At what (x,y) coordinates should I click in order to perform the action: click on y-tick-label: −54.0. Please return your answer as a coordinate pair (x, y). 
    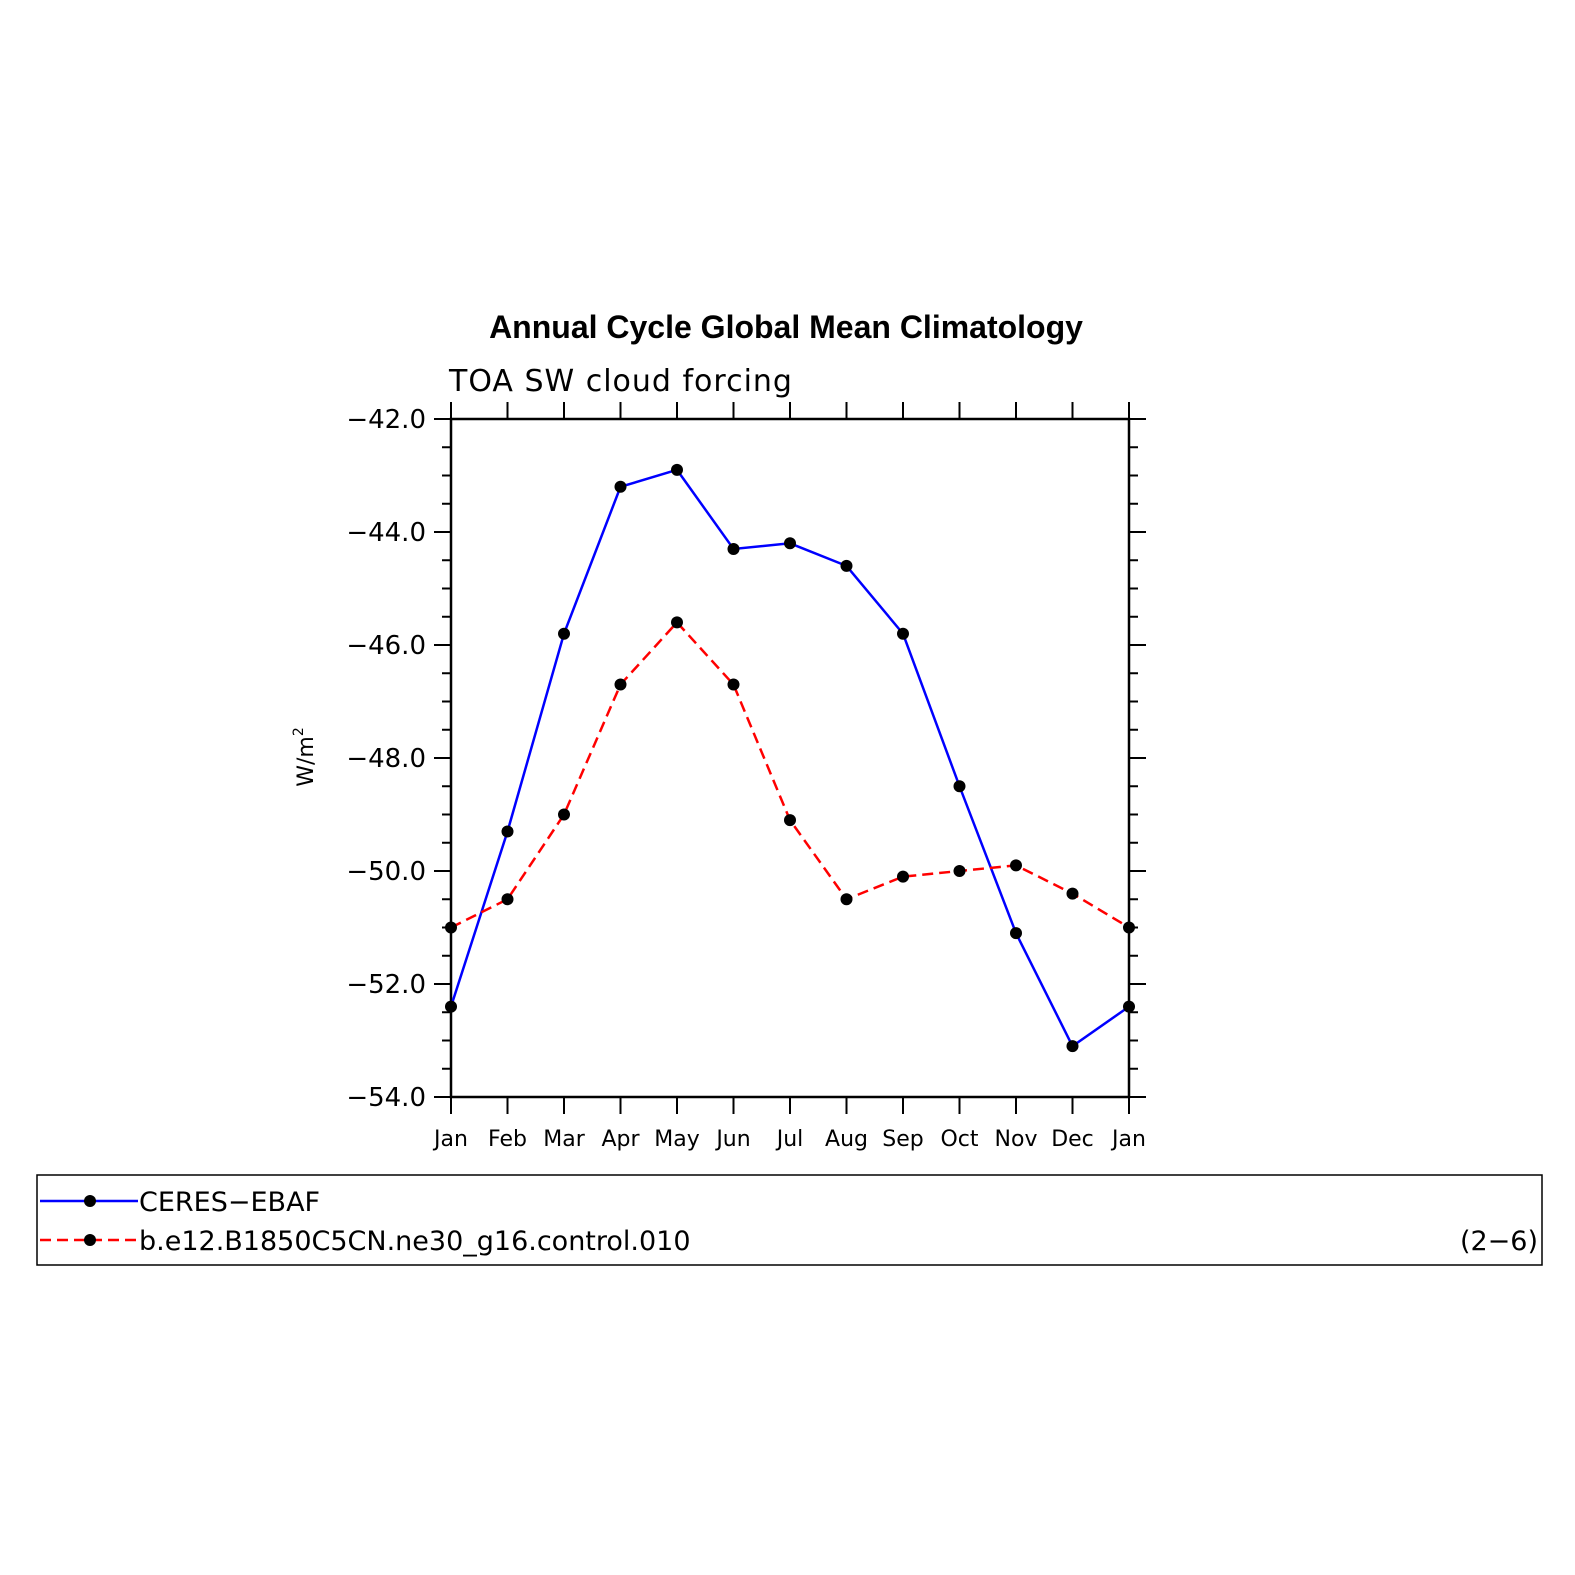
    Looking at the image, I should click on (386, 1098).